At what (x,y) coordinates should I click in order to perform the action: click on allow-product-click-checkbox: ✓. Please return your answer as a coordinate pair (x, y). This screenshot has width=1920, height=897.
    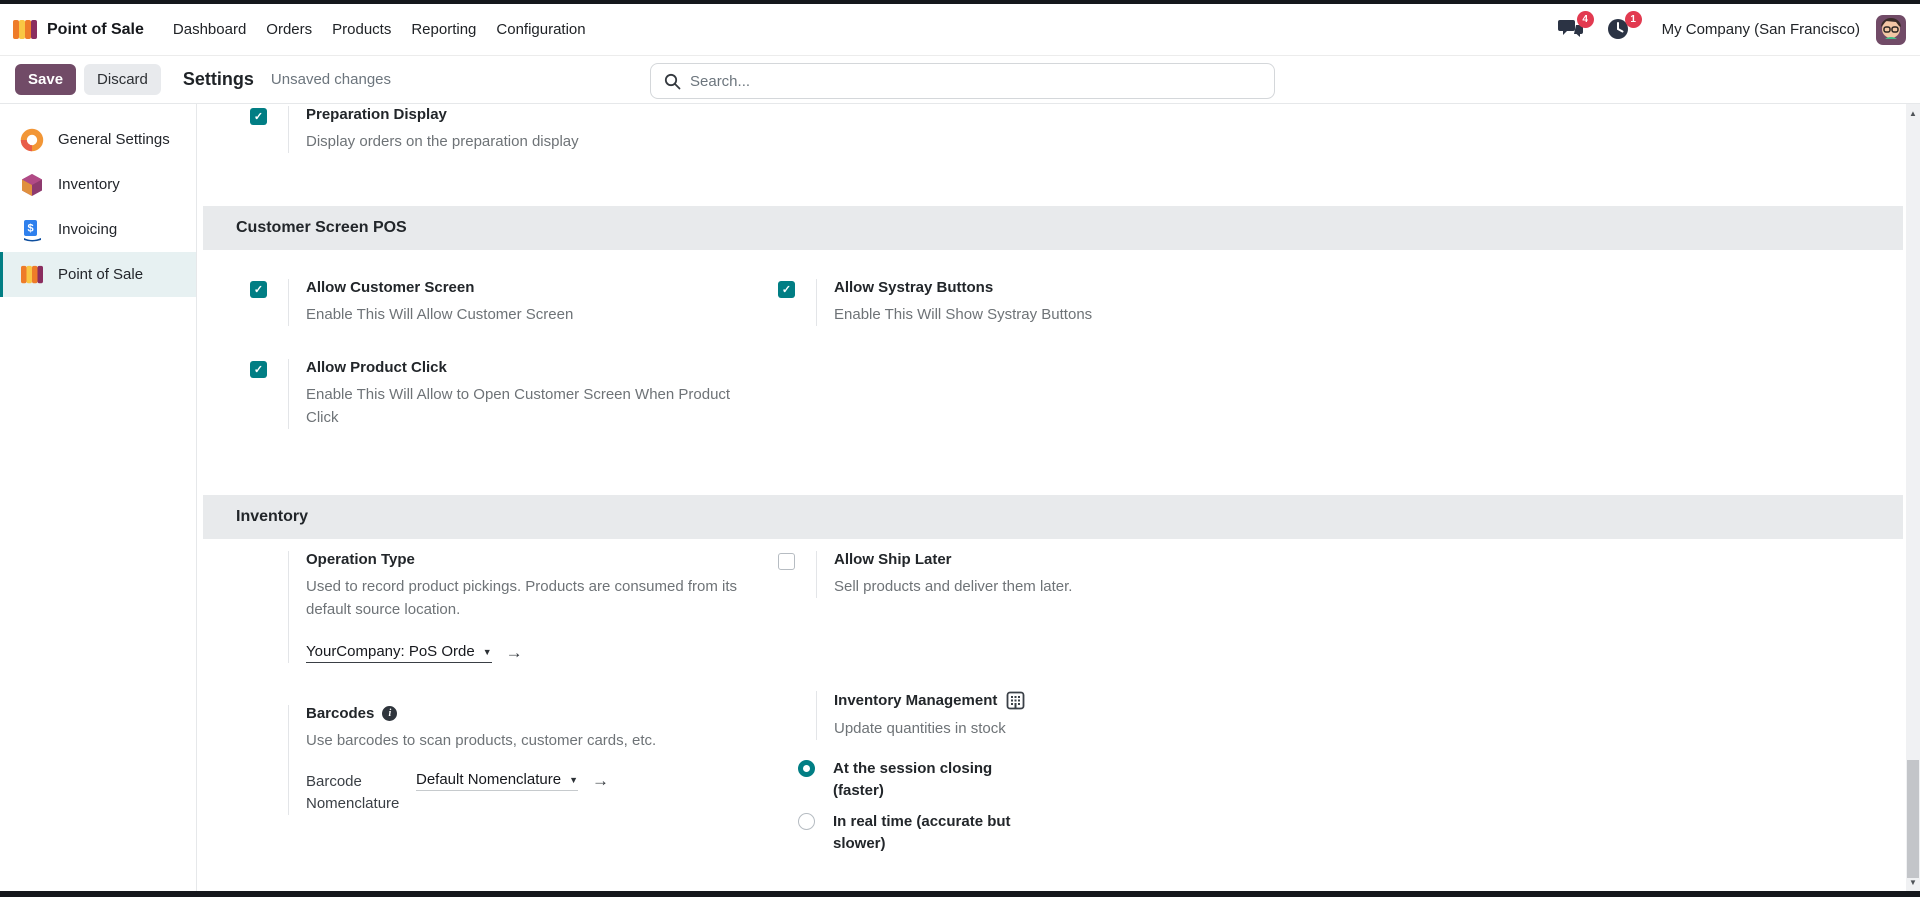
    Looking at the image, I should click on (258, 369).